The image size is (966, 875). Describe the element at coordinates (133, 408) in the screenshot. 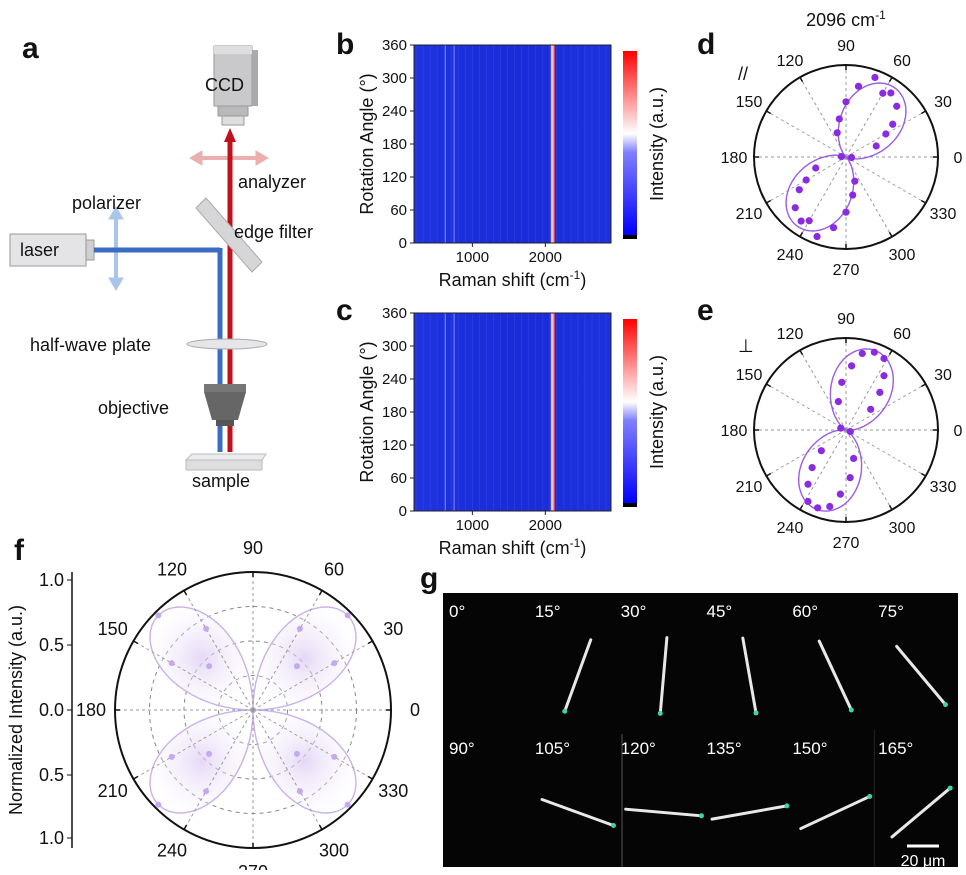

I see `objective-label: objective` at that location.